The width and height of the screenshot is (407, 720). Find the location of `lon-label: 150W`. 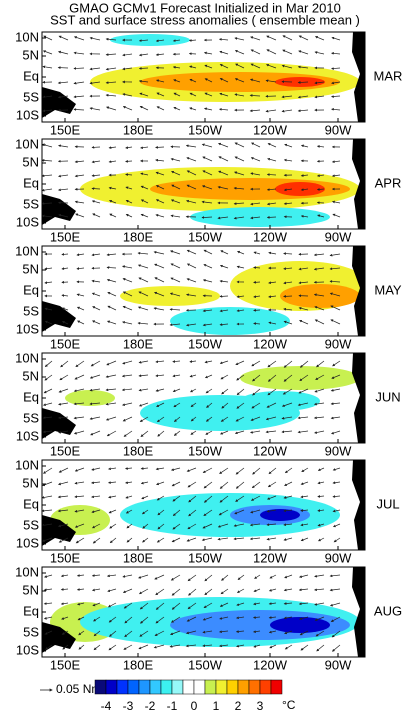

lon-label: 150W is located at coordinates (205, 129).